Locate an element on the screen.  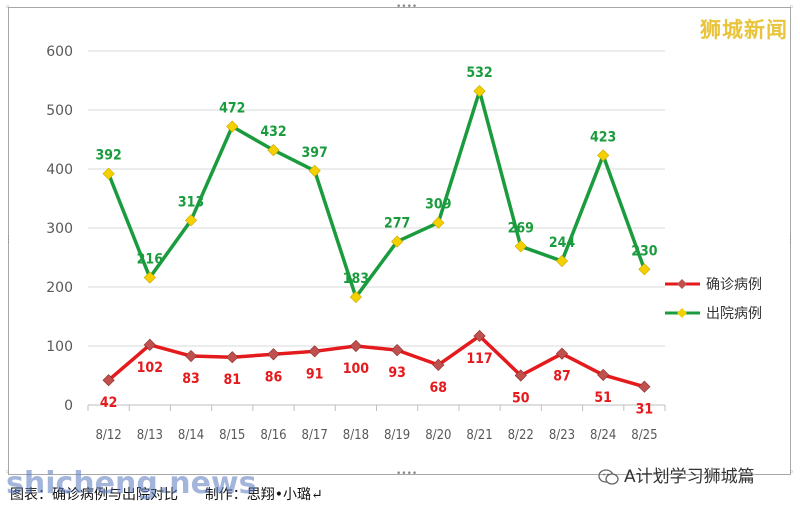
x-tick-label: 8/20 is located at coordinates (438, 435).